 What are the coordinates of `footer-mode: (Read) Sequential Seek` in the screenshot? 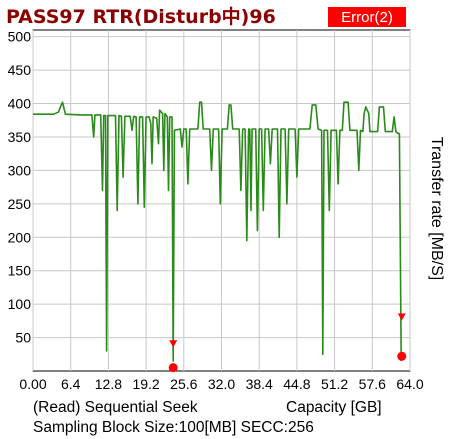 It's located at (115, 407).